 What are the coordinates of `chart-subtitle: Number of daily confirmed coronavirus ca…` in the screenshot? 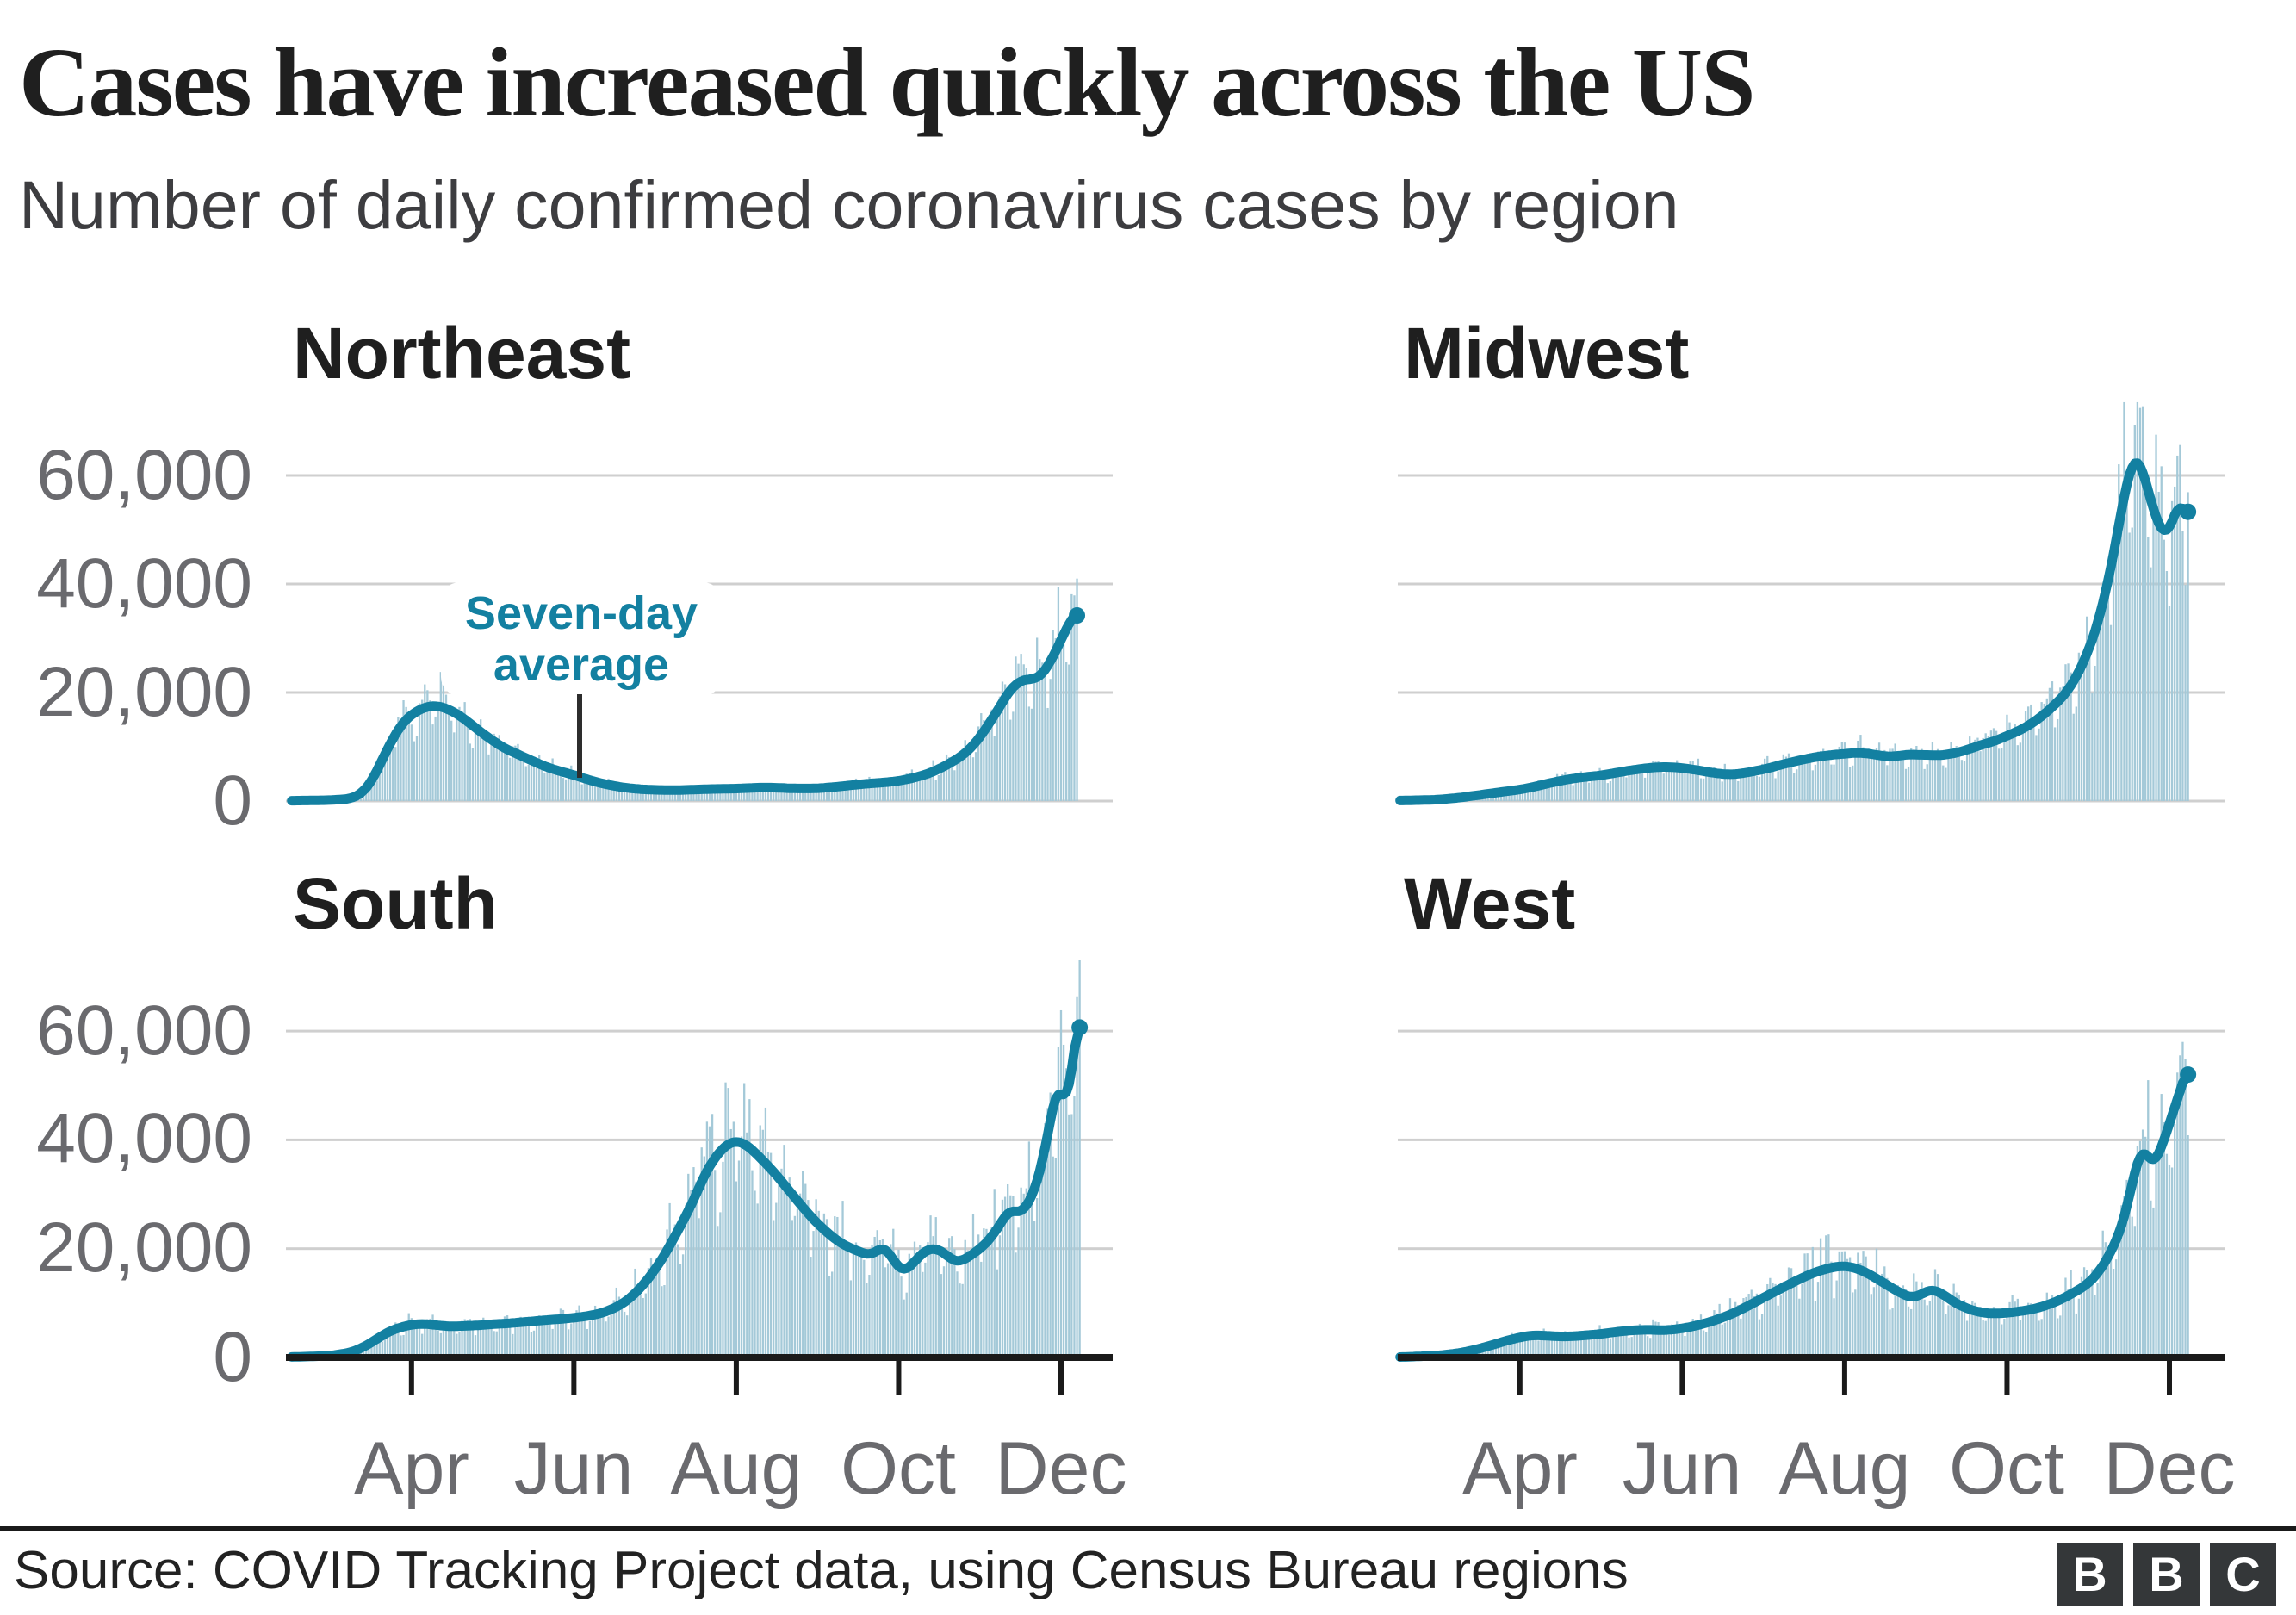 It's located at (849, 204).